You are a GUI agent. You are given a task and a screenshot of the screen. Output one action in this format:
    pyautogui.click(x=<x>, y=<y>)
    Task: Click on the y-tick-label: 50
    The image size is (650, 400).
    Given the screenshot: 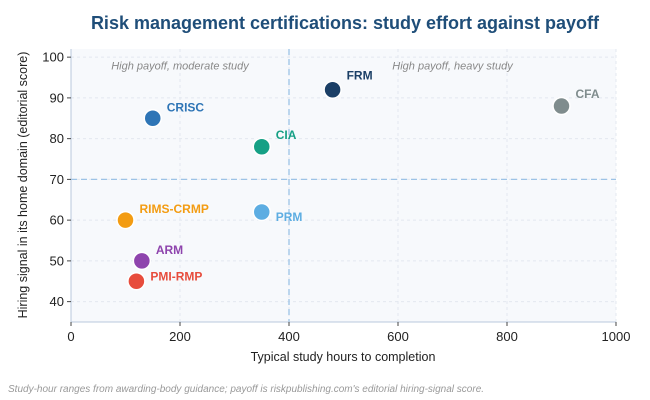 What is the action you would take?
    pyautogui.click(x=57, y=260)
    